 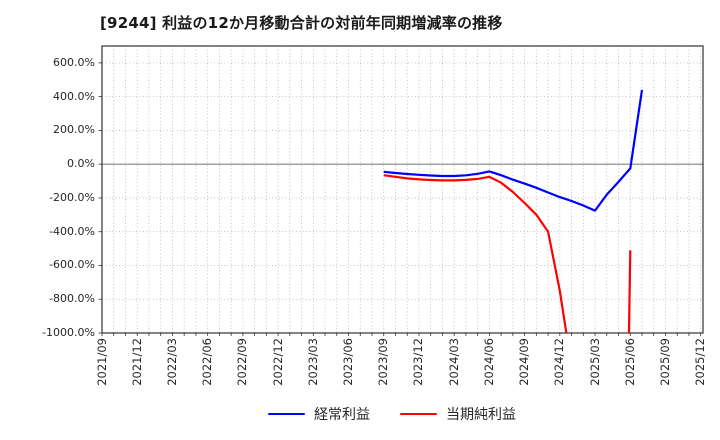 What do you see at coordinates (74, 130) in the screenshot?
I see `y-tick-label: 200.0%` at bounding box center [74, 130].